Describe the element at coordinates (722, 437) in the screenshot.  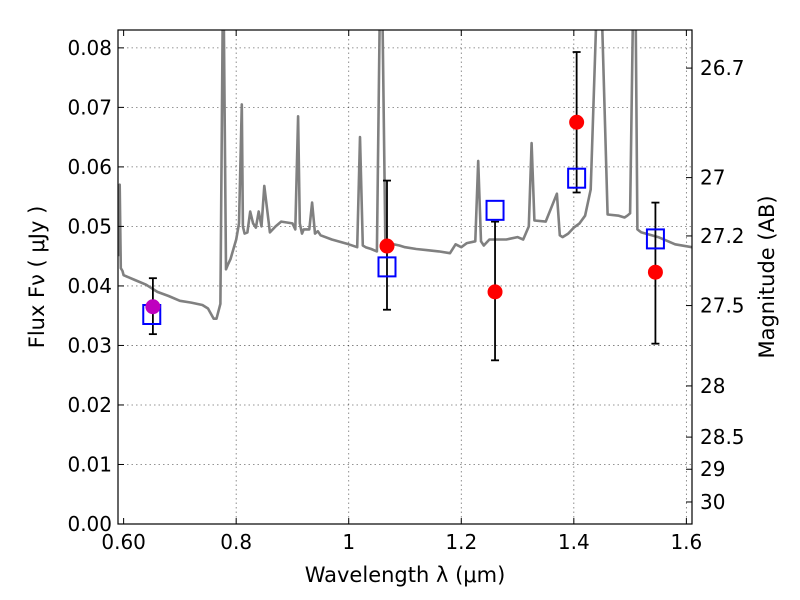
I see `y2-tick-label: 28.5` at that location.